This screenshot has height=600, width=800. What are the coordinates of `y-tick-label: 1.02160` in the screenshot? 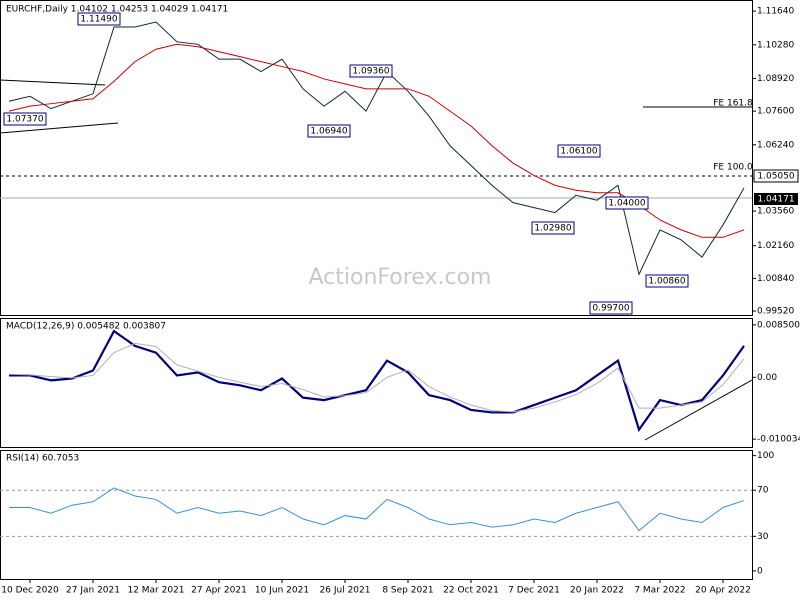 It's located at (775, 246).